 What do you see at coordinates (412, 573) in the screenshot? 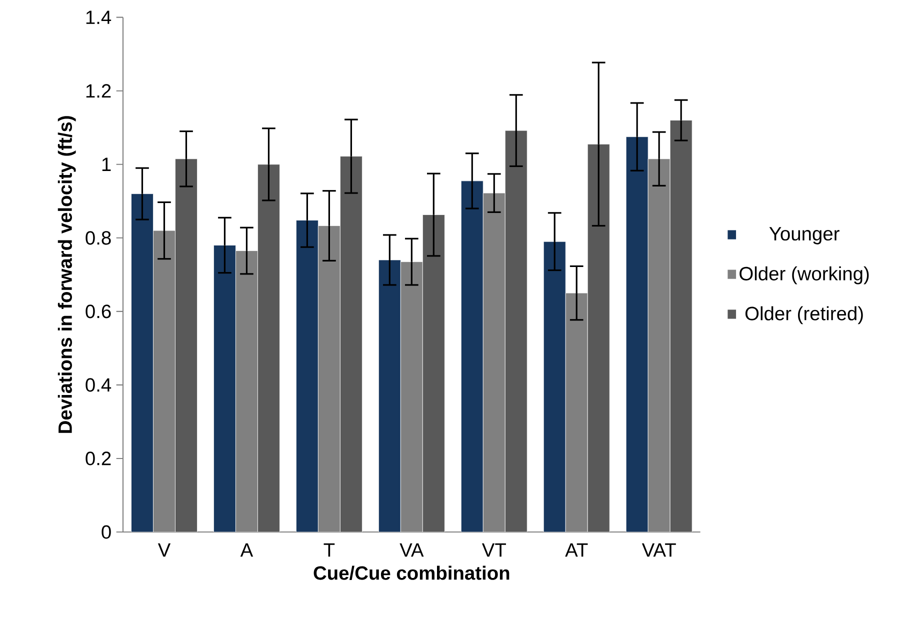
I see `x-axis-title: Cue/Cue combination` at bounding box center [412, 573].